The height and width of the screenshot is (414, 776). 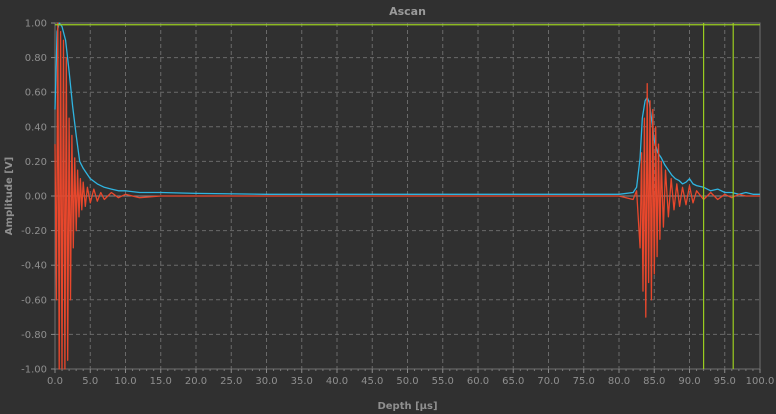 I want to click on y-tick-label: -1.00, so click(x=34, y=370).